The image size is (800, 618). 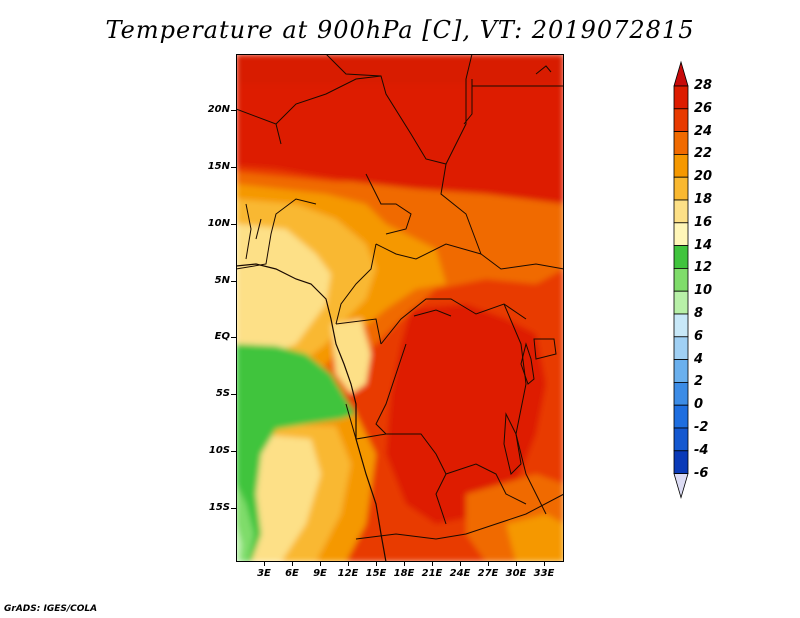 What do you see at coordinates (219, 450) in the screenshot?
I see `lat-label: 10S` at bounding box center [219, 450].